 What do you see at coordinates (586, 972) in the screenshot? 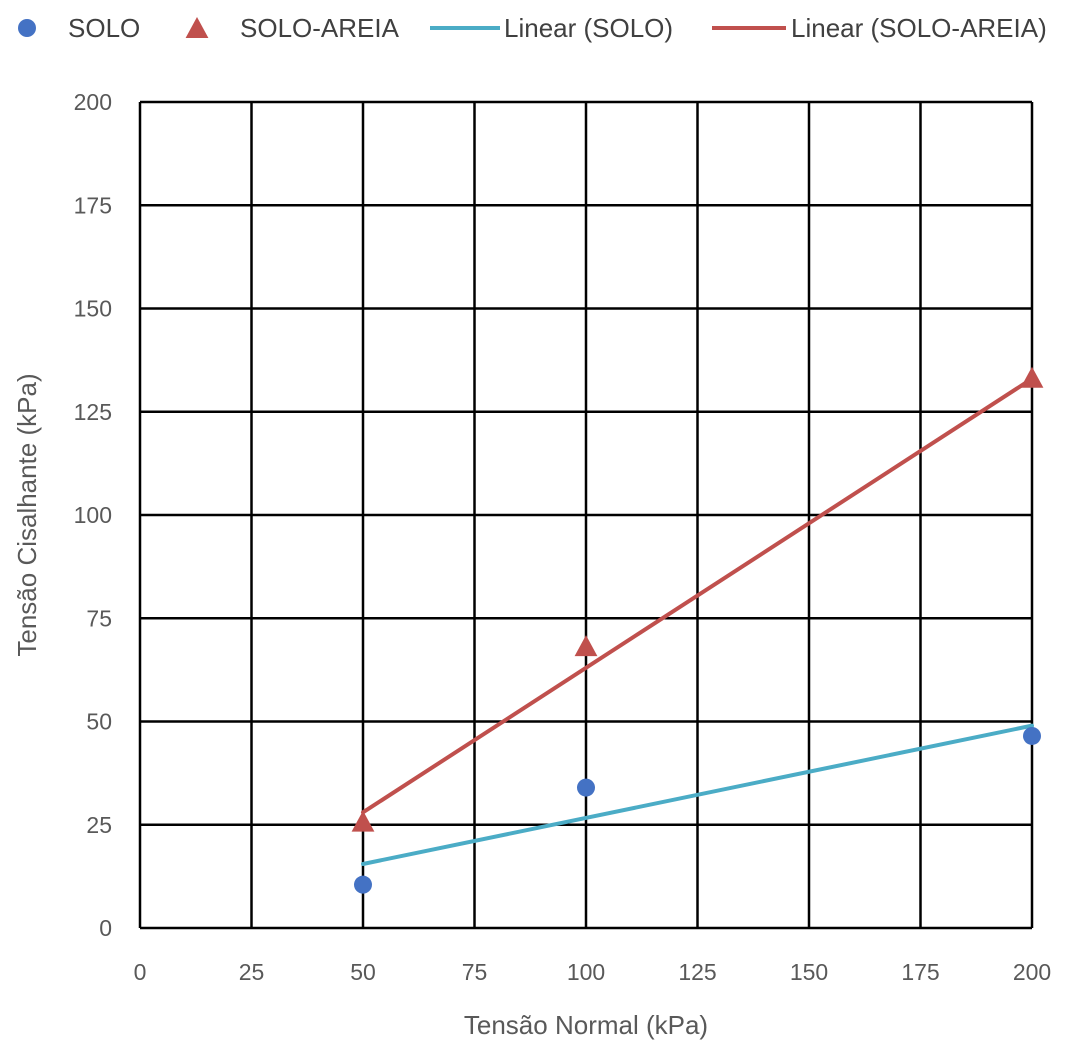
I see `x-tick-label: 100` at bounding box center [586, 972].